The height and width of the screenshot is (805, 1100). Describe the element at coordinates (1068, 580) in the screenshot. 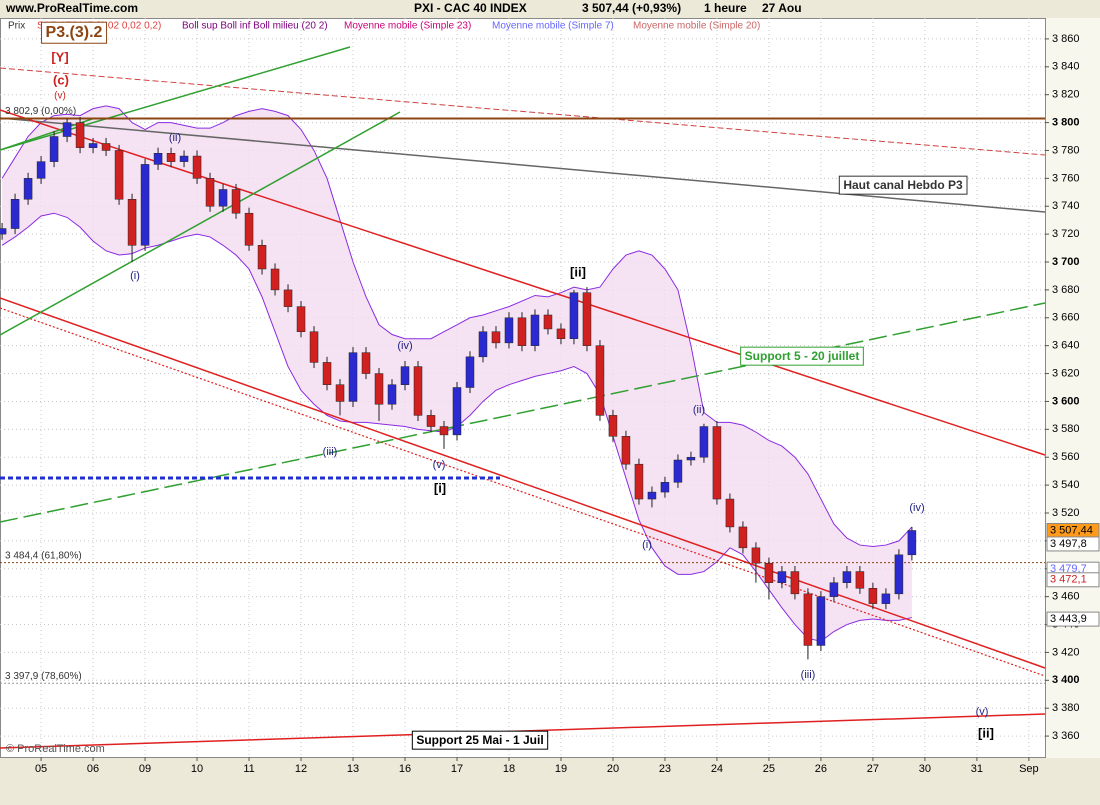

I see `price-label: 3 472,1` at that location.